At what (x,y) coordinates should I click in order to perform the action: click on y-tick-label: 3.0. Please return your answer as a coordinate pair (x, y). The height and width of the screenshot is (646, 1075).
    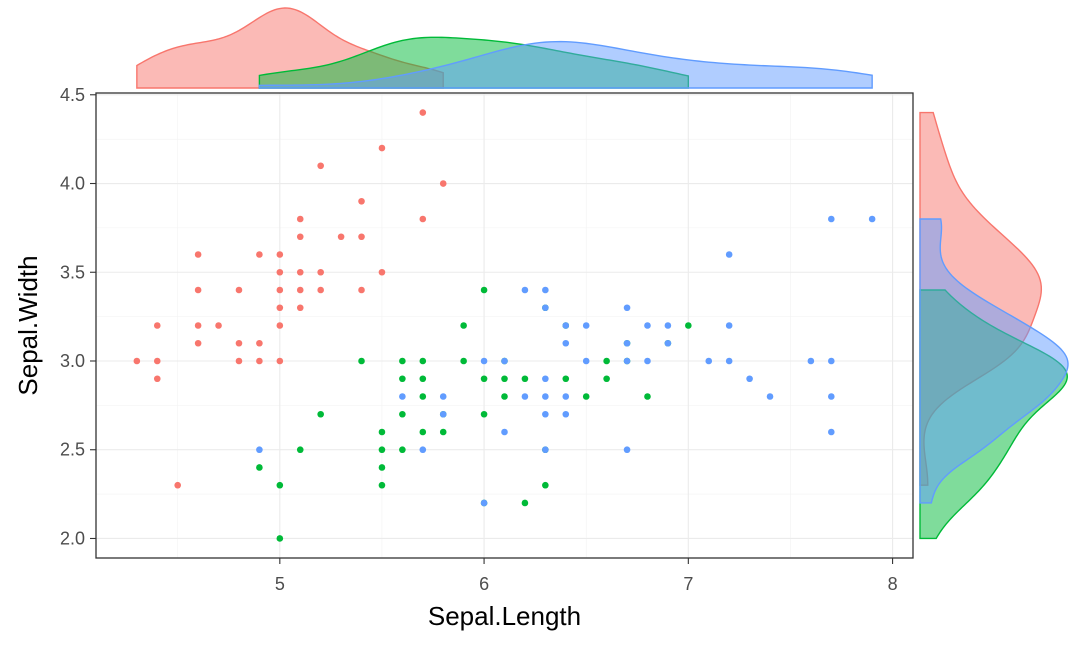
    Looking at the image, I should click on (72, 361).